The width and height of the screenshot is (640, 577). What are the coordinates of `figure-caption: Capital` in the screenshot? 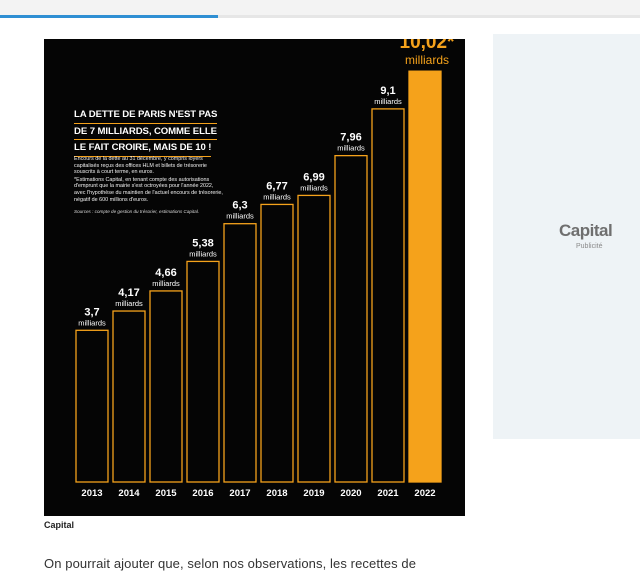 It's located at (59, 525).